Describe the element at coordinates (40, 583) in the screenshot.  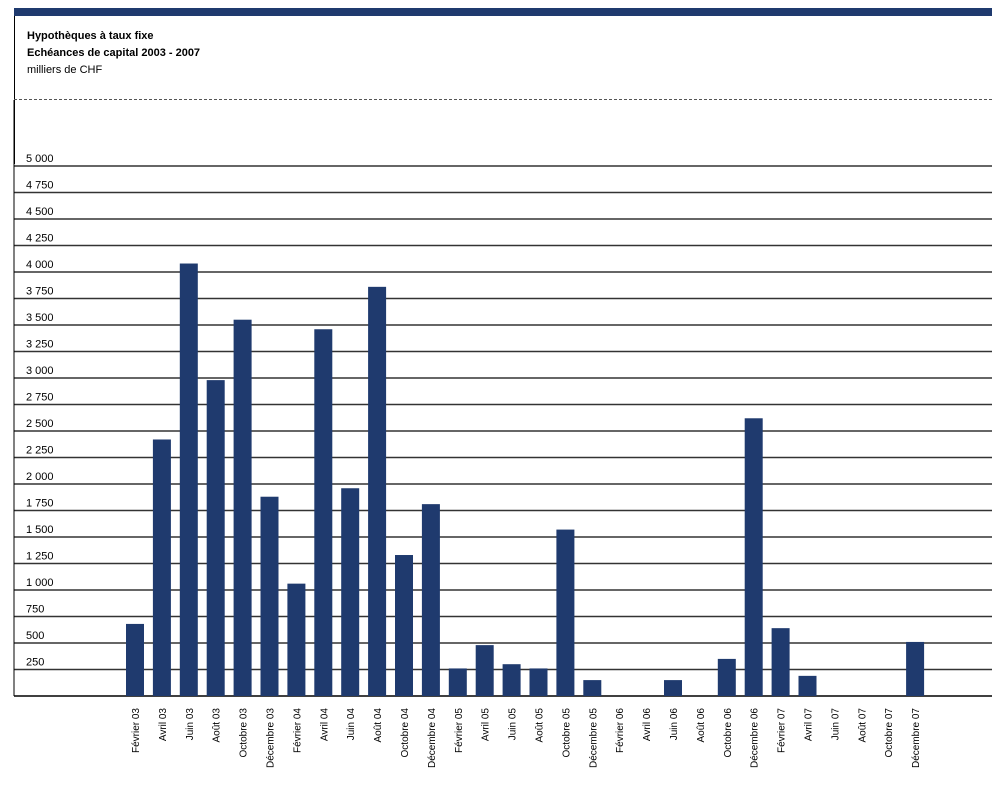
I see `y-tick-label: 1 000` at that location.